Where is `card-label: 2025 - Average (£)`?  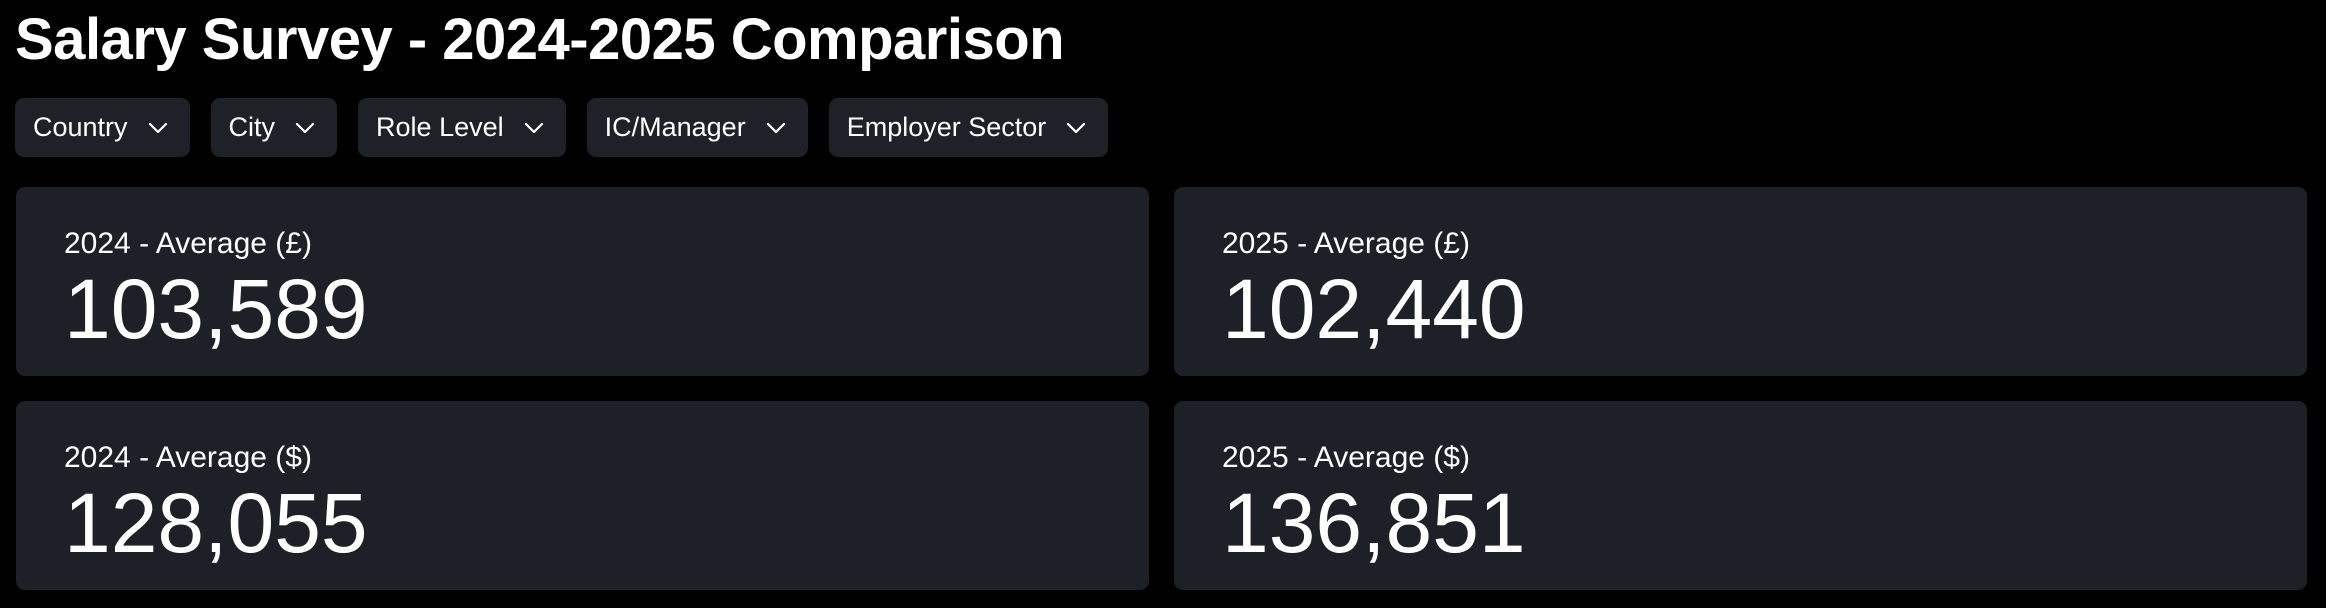
card-label: 2025 - Average (£) is located at coordinates (1346, 243).